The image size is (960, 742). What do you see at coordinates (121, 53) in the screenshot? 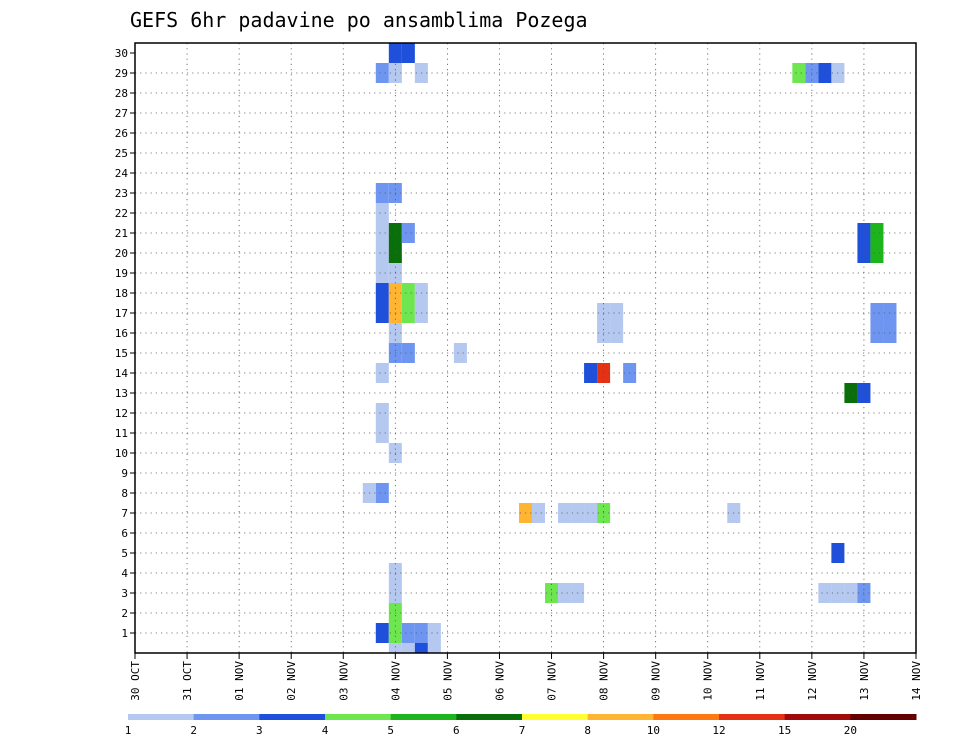
I see `y-tick-label: 30` at bounding box center [121, 53].